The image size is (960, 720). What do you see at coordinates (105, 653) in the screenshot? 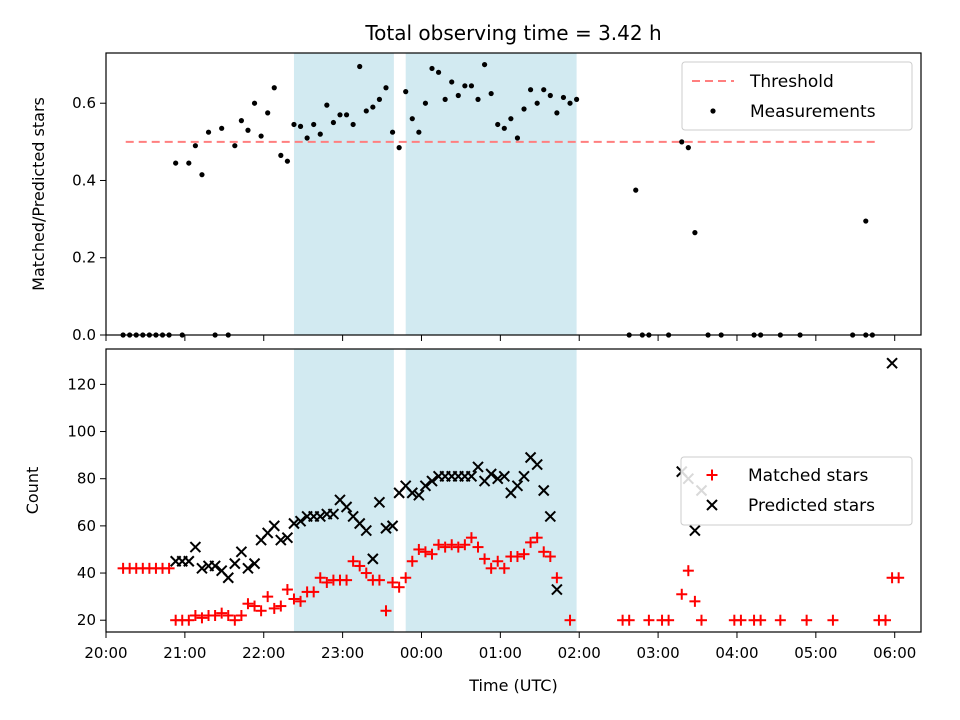
I see `x-tick-label: 20:00` at bounding box center [105, 653].